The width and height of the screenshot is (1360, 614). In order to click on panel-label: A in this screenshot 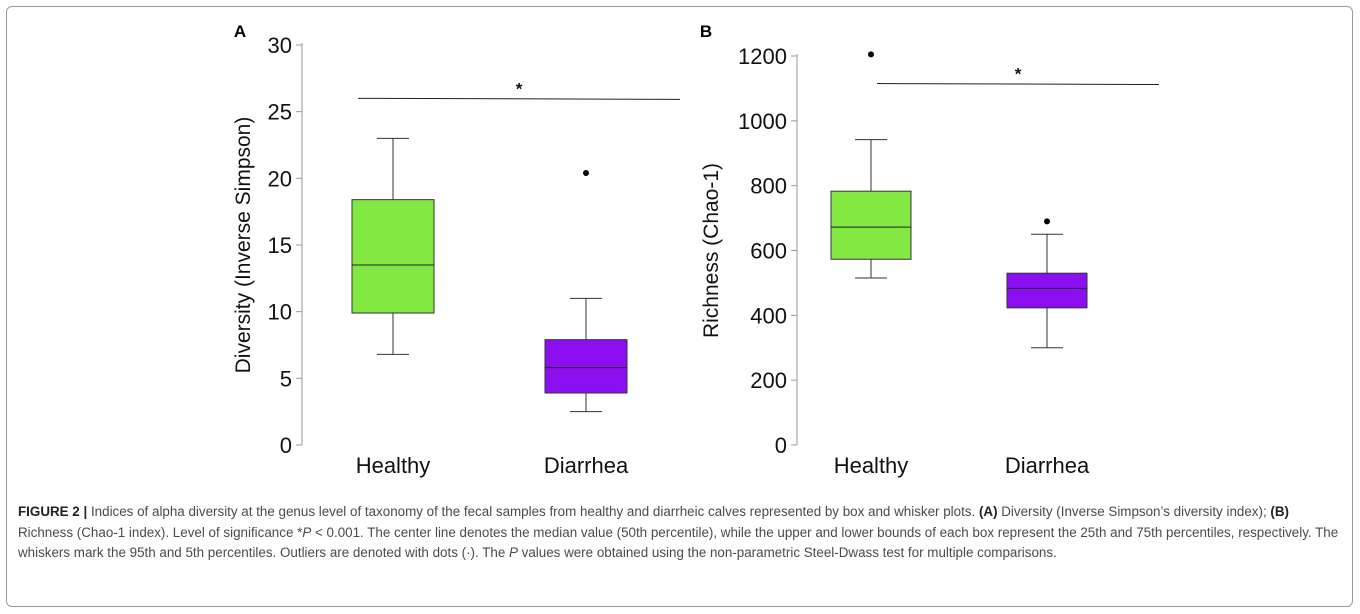, I will do `click(240, 31)`.